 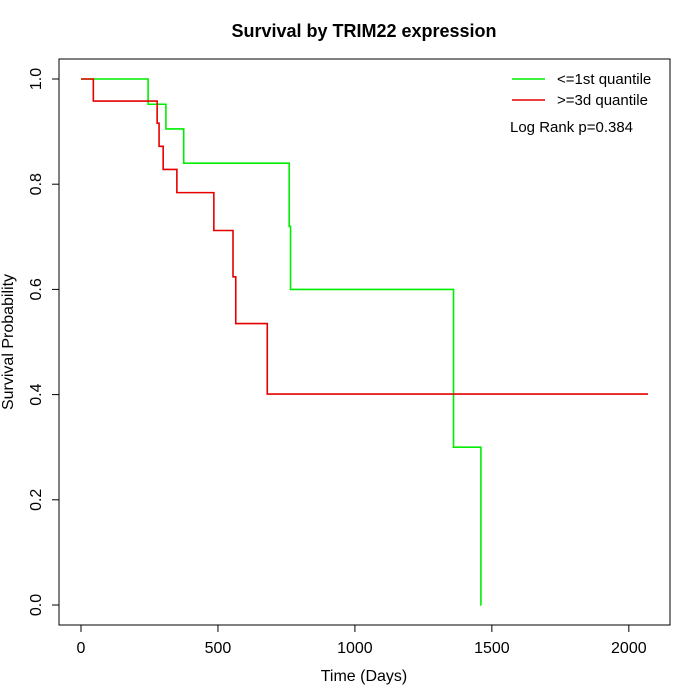 What do you see at coordinates (355, 648) in the screenshot?
I see `x-tick-label: 1000` at bounding box center [355, 648].